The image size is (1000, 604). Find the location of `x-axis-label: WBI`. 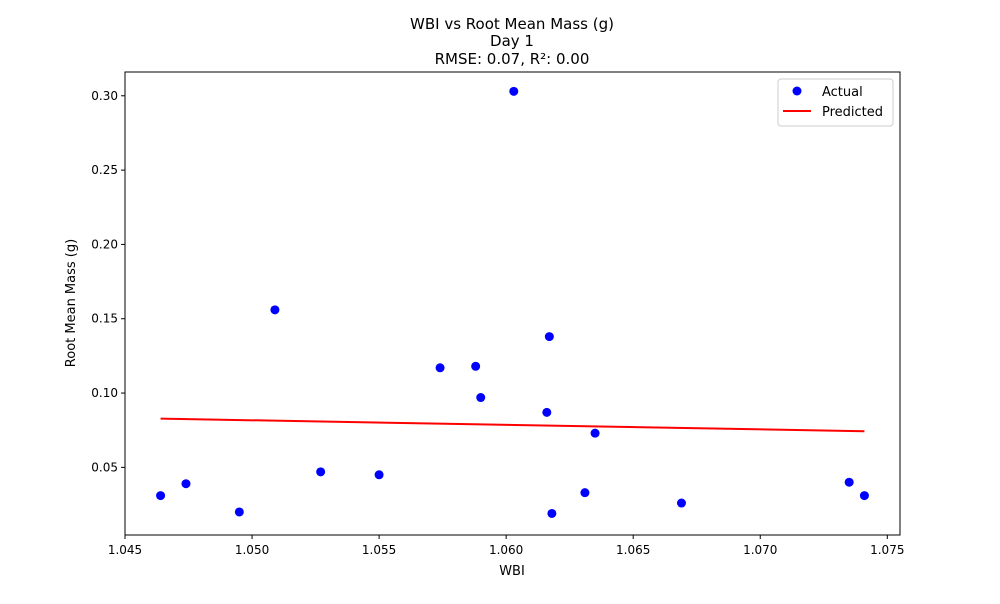

x-axis-label: WBI is located at coordinates (512, 571).